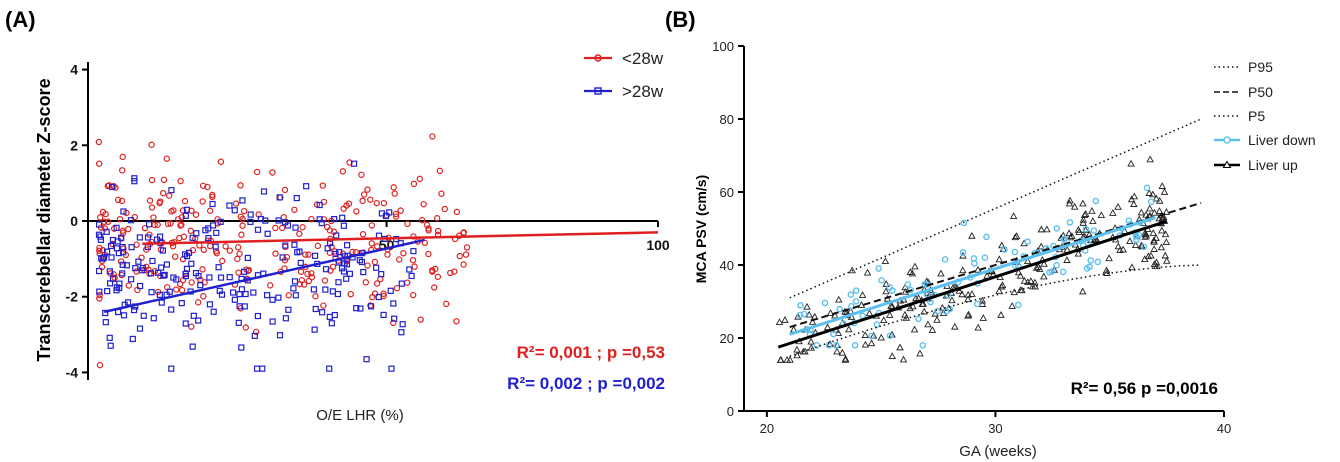 The image size is (1340, 462). I want to click on panel-b-liver-up-points, so click(973, 259).